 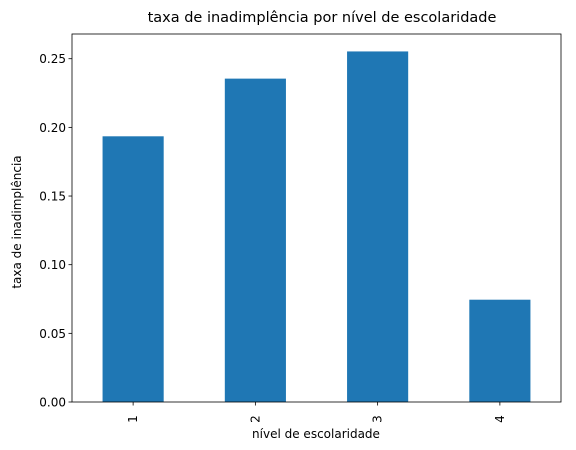 I want to click on y-tick-label-5: 0.25, so click(x=52, y=59).